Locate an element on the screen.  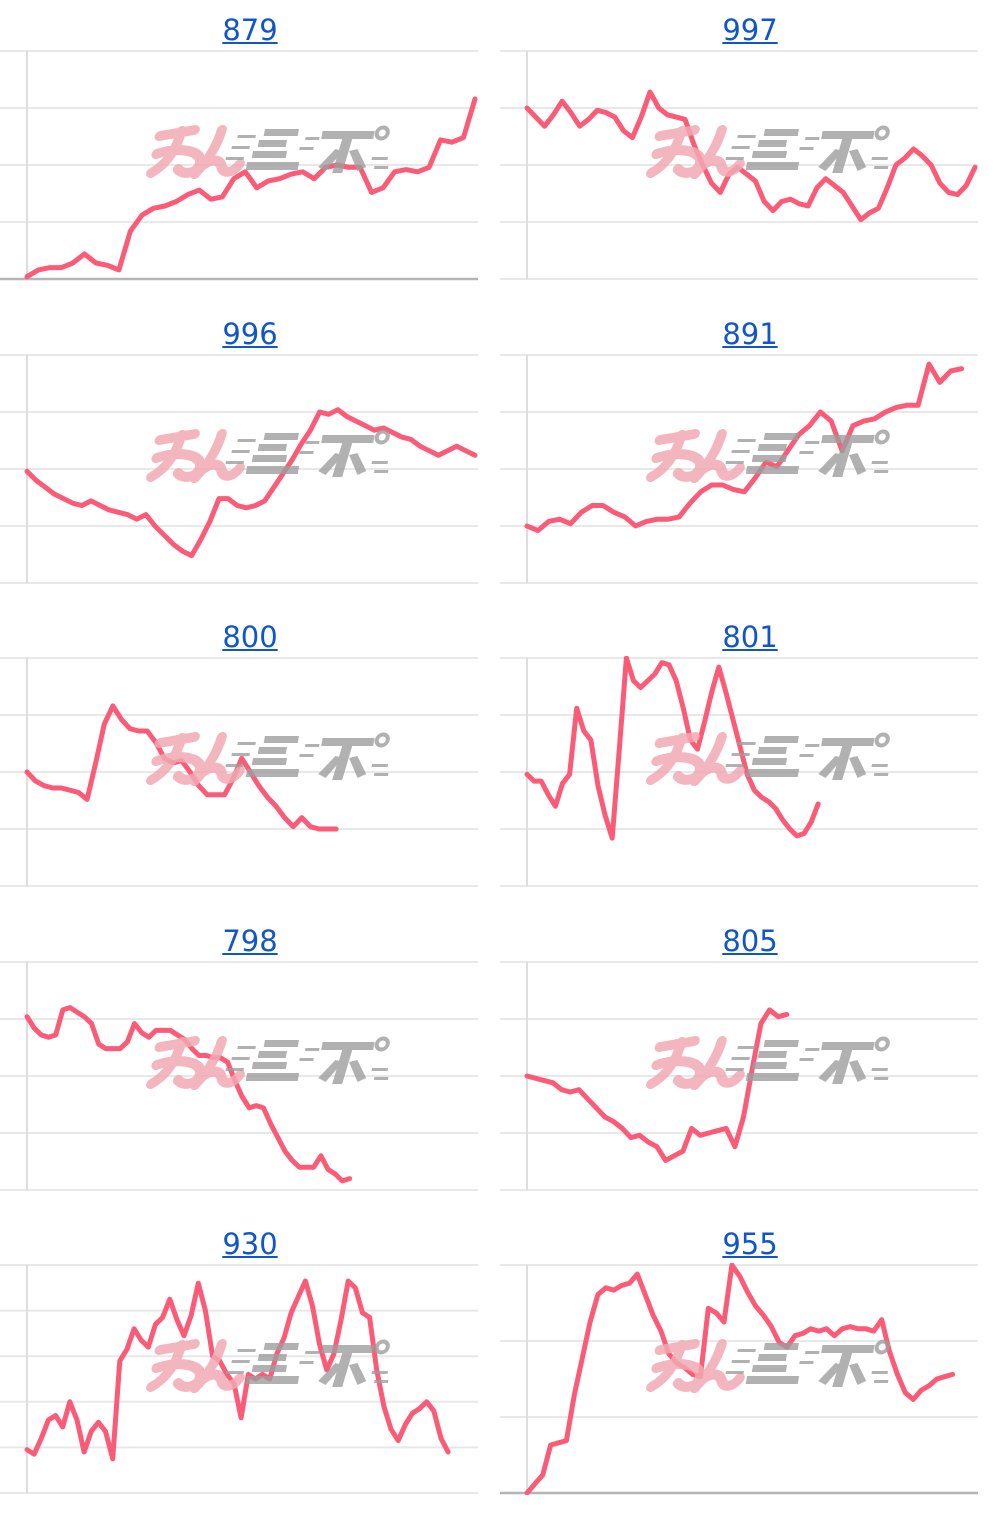
chart-cell: 955 is located at coordinates (750, 1366).